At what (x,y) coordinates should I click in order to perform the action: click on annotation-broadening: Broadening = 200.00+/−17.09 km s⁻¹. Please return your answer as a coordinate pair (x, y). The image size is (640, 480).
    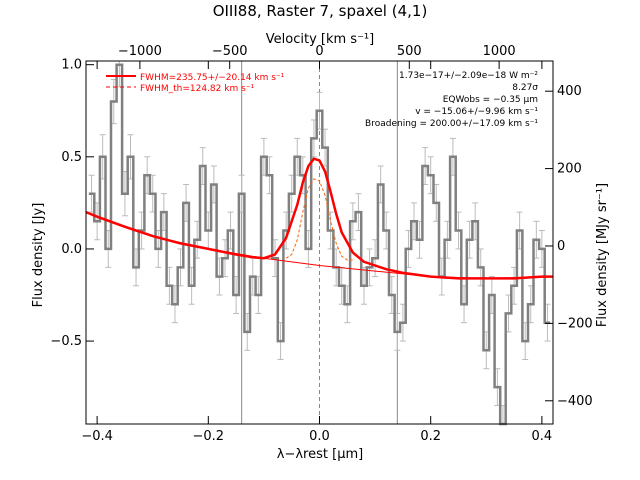
    Looking at the image, I should click on (451, 124).